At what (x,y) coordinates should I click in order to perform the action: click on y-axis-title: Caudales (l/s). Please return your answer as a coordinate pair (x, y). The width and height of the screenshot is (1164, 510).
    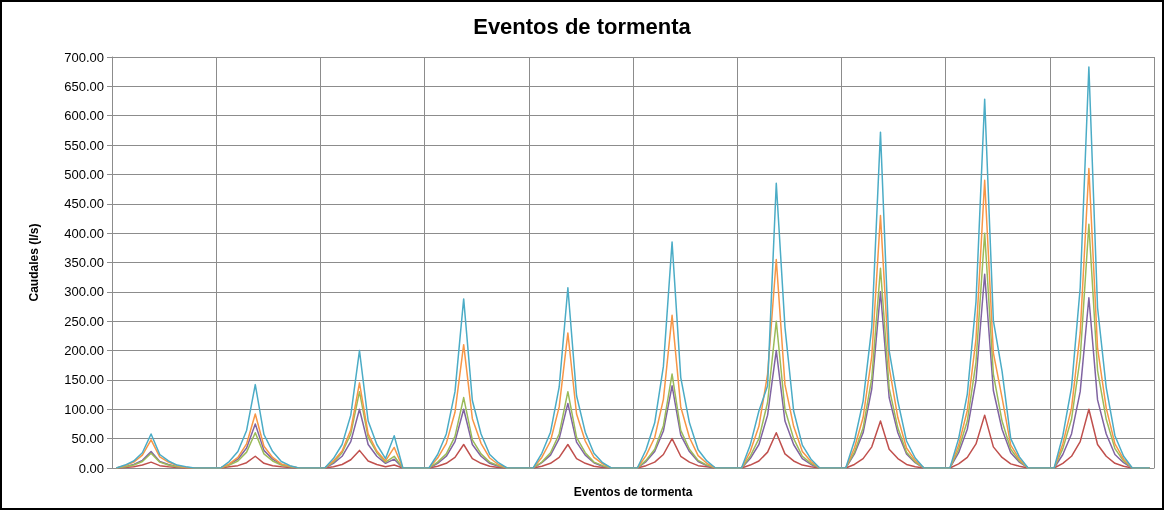
    Looking at the image, I should click on (34, 262).